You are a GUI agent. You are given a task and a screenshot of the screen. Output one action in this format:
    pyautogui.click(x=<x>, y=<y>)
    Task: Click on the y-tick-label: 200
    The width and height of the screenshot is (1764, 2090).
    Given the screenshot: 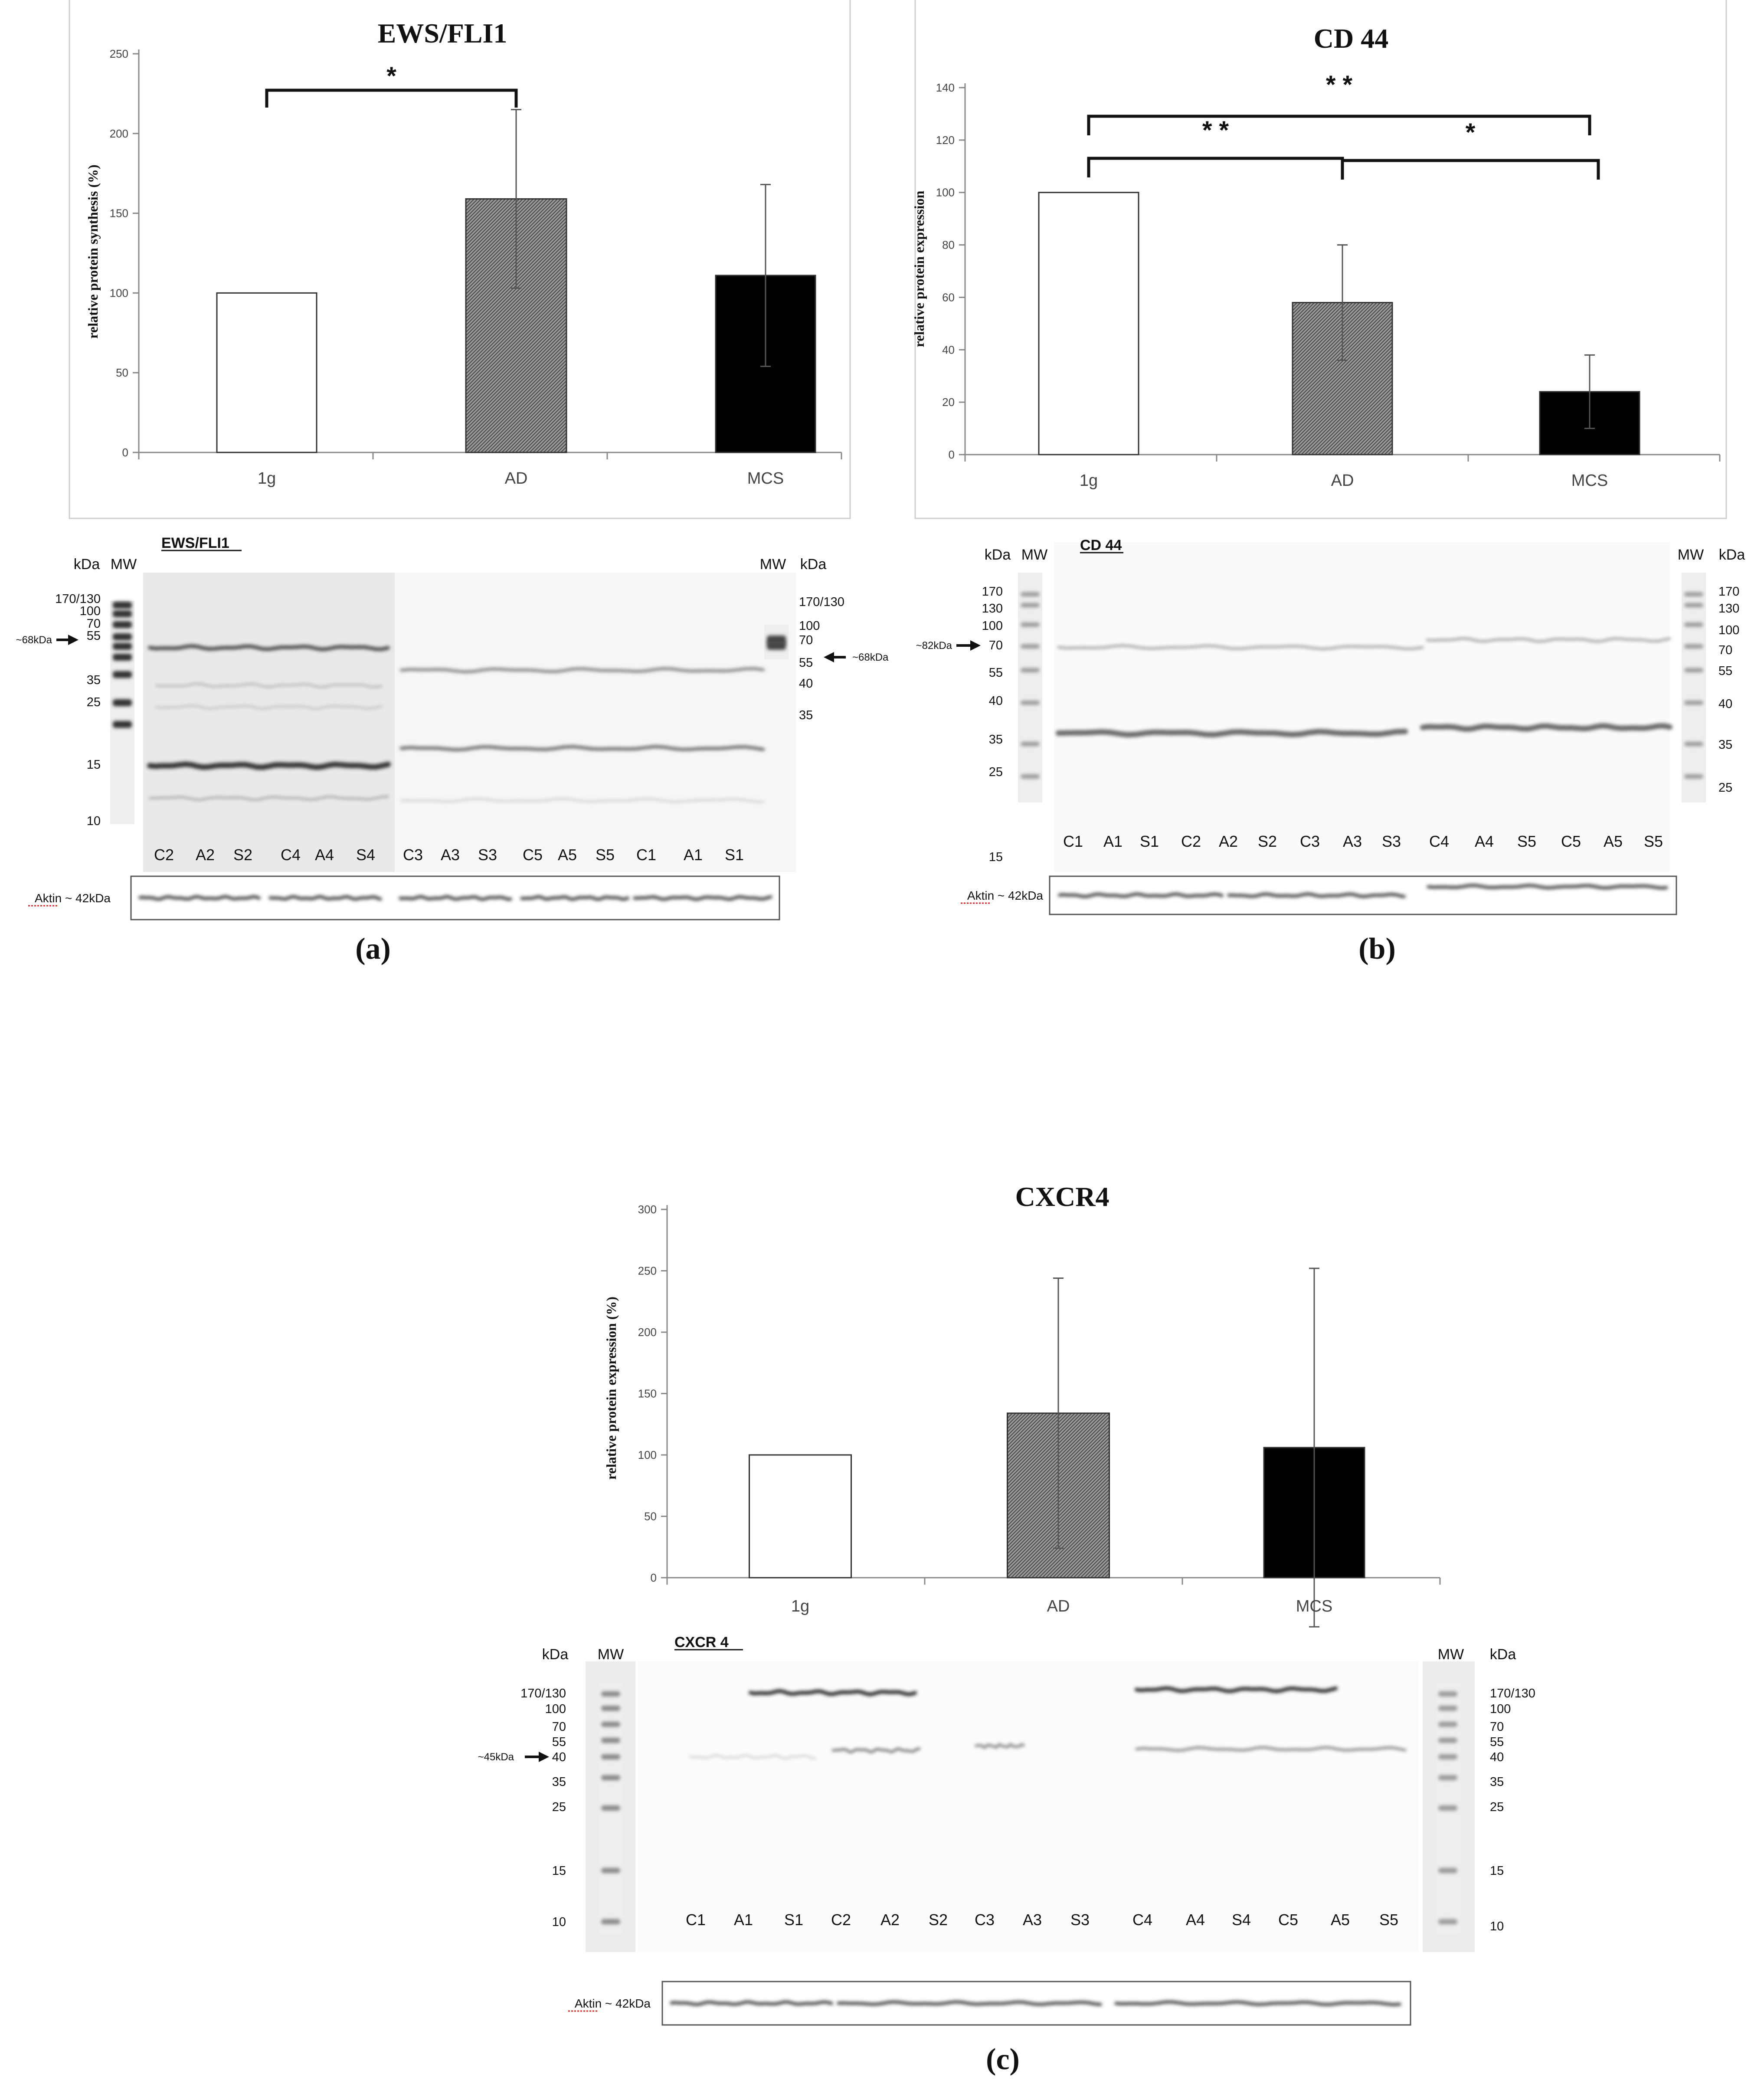 What is the action you would take?
    pyautogui.click(x=647, y=1332)
    